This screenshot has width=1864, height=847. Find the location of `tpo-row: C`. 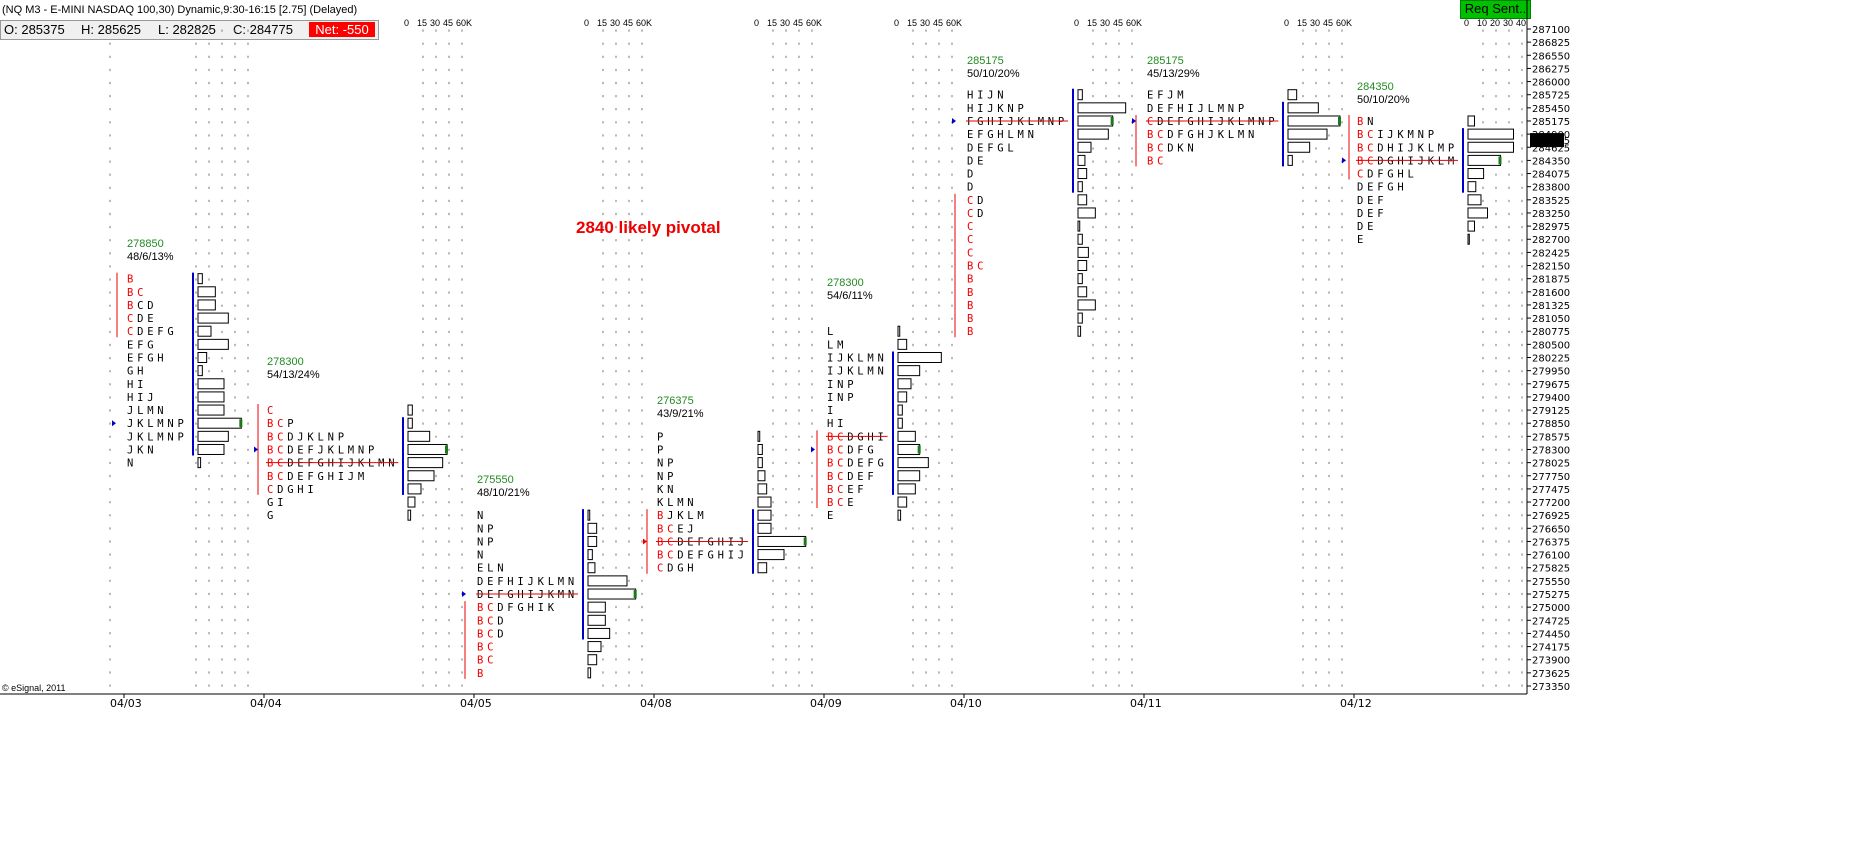

tpo-row: C is located at coordinates (970, 240).